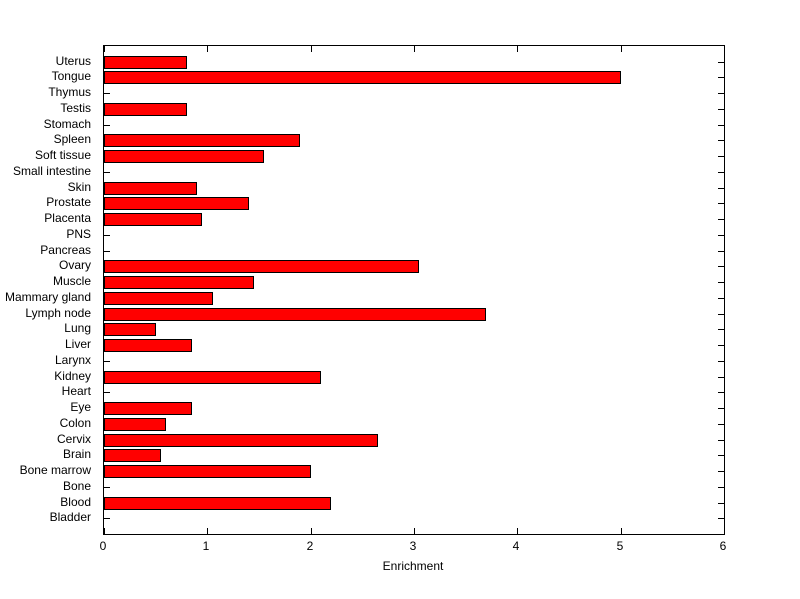  I want to click on y-tick-small-intestine, so click(107, 172).